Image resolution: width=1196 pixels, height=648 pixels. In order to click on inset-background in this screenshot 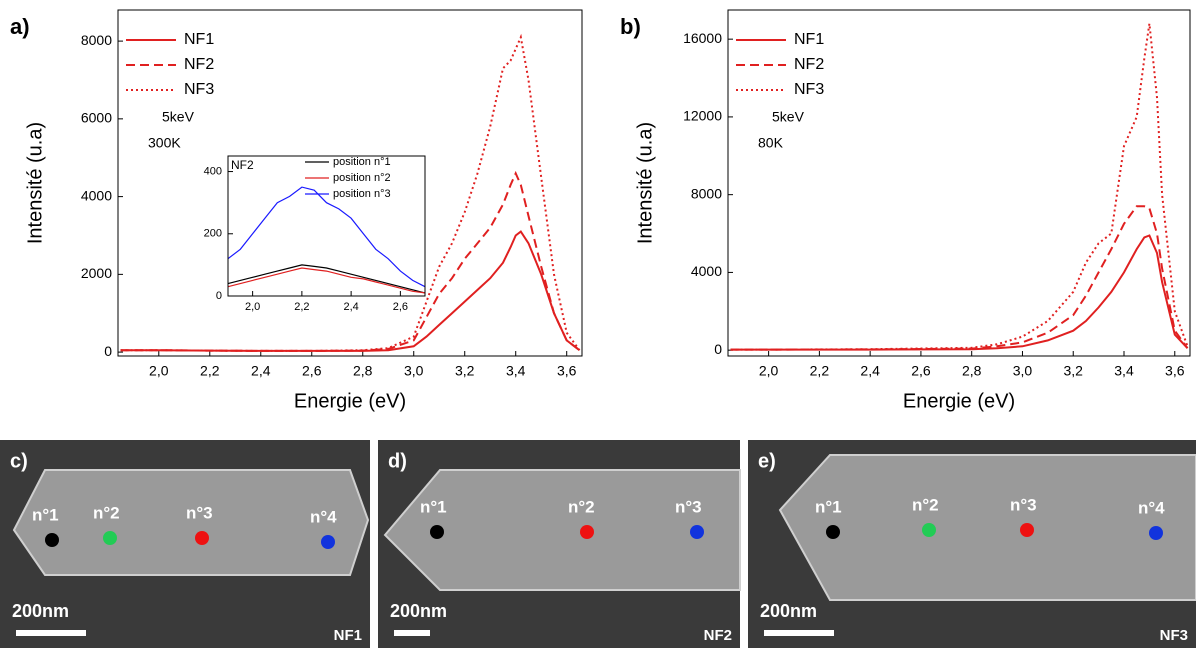, I will do `click(326, 226)`.